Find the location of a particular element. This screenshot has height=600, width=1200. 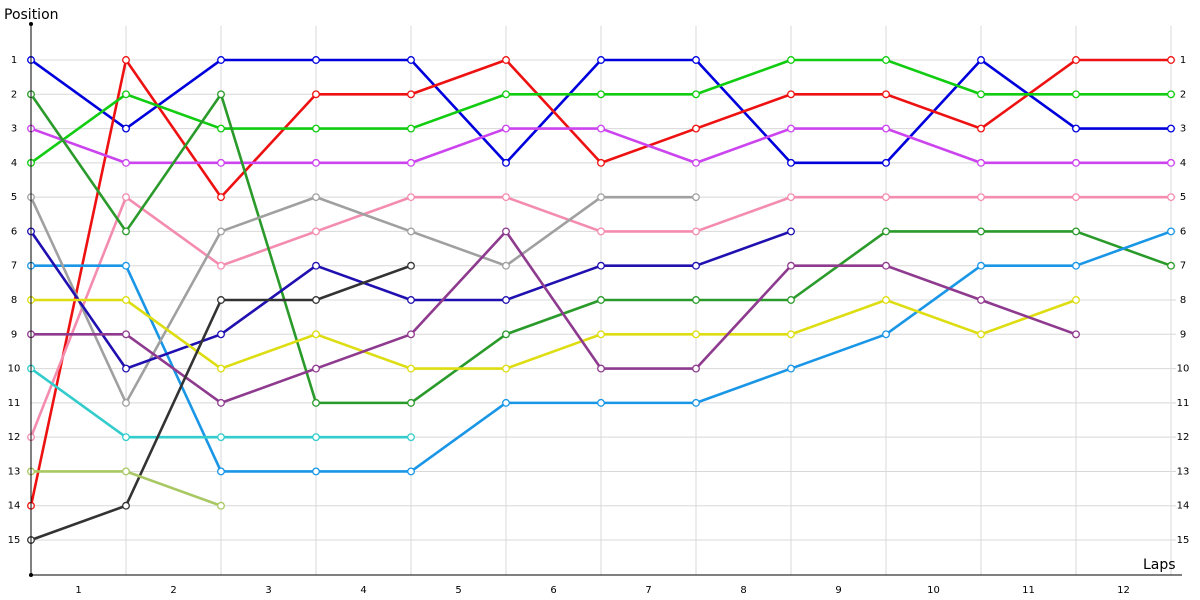

y-axis-arrow is located at coordinates (31, 24).